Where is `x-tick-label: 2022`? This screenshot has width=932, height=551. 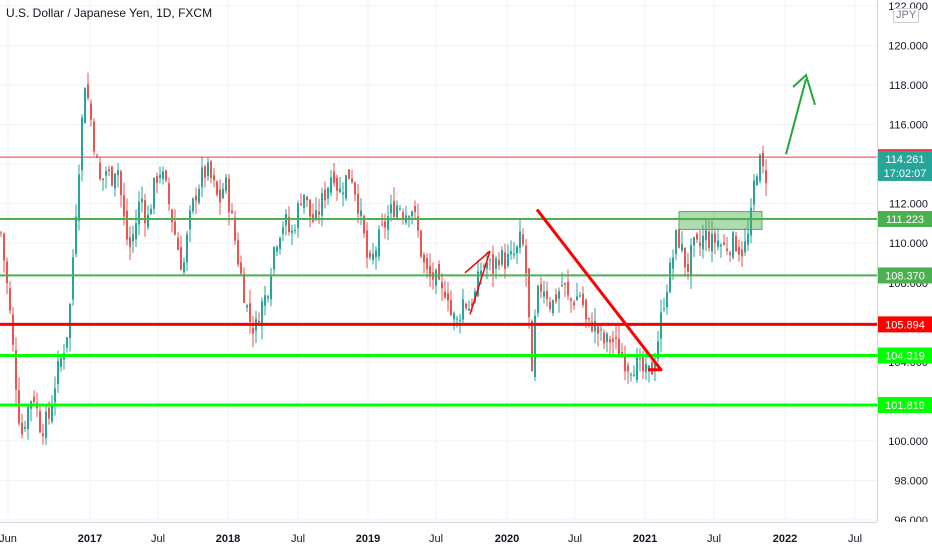
x-tick-label: 2022 is located at coordinates (785, 539).